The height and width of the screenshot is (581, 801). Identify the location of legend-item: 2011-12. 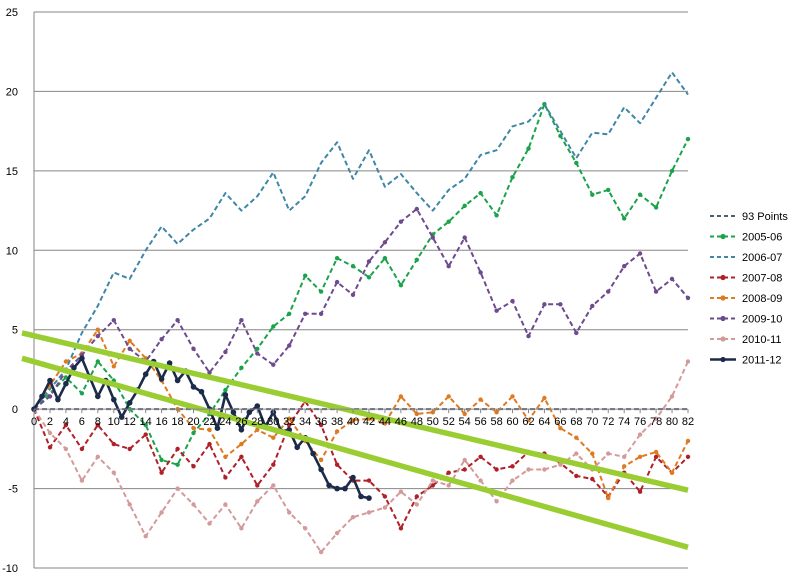
(746, 361).